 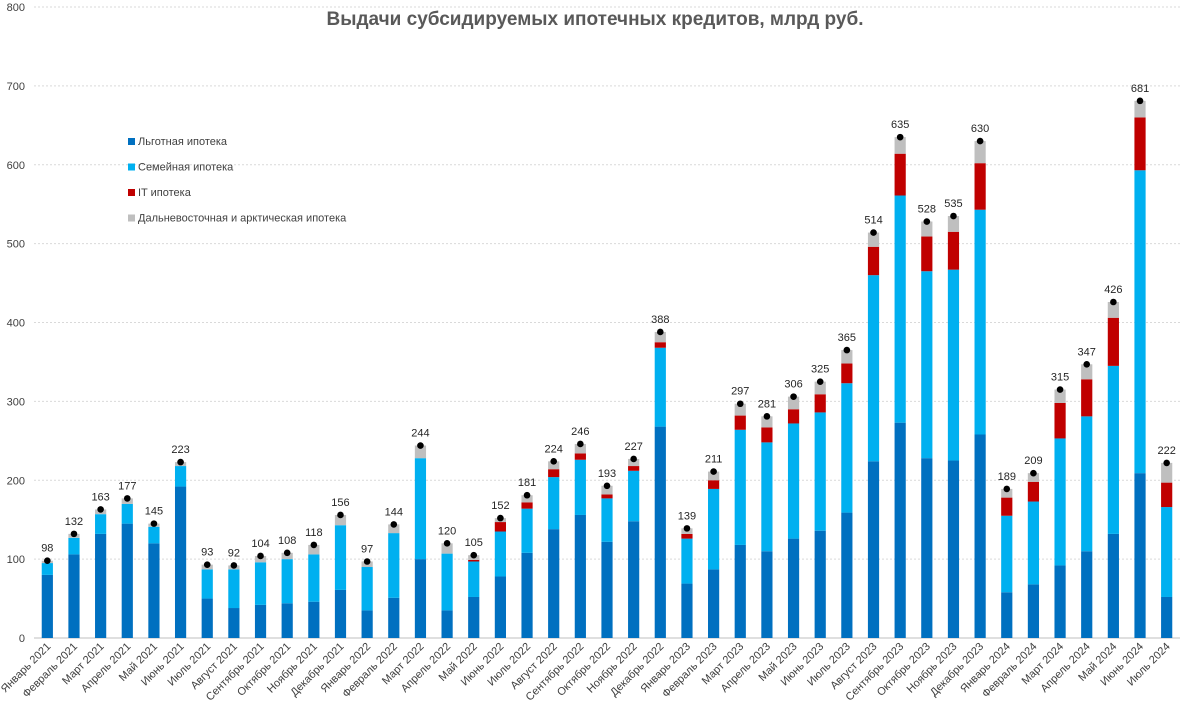 I want to click on data-label: 223, so click(x=180, y=450).